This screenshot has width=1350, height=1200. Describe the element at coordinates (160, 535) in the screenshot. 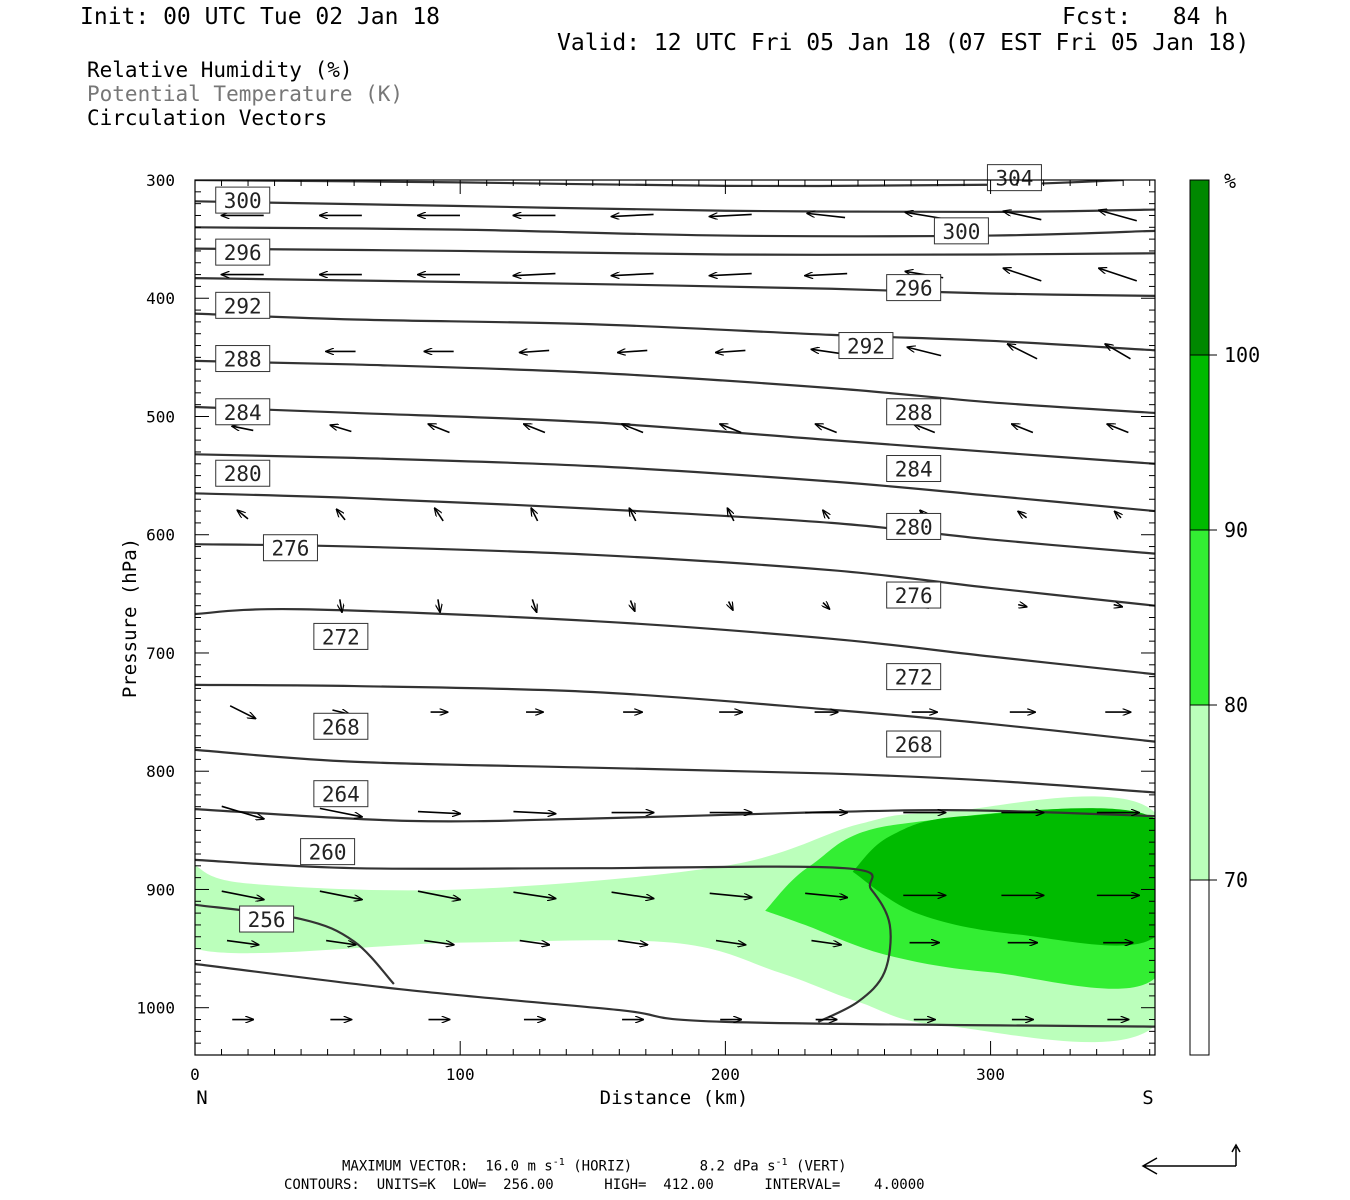

I see `y-tick-label: 600` at that location.